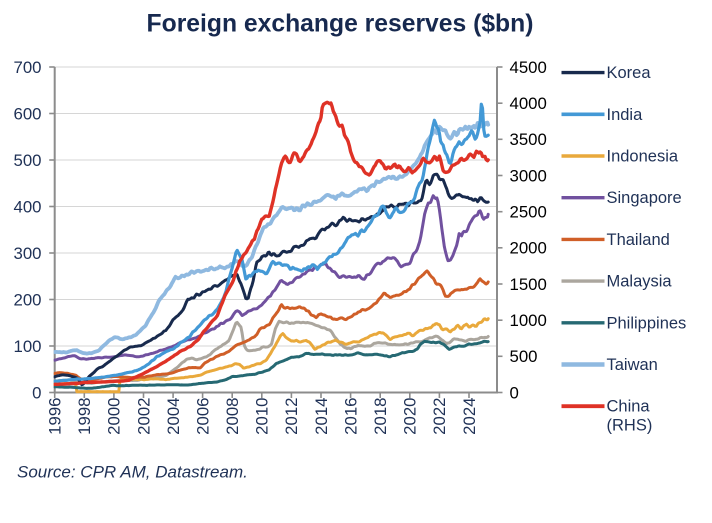 This screenshot has width=712, height=523. What do you see at coordinates (528, 320) in the screenshot?
I see `svg-text: 1000` at bounding box center [528, 320].